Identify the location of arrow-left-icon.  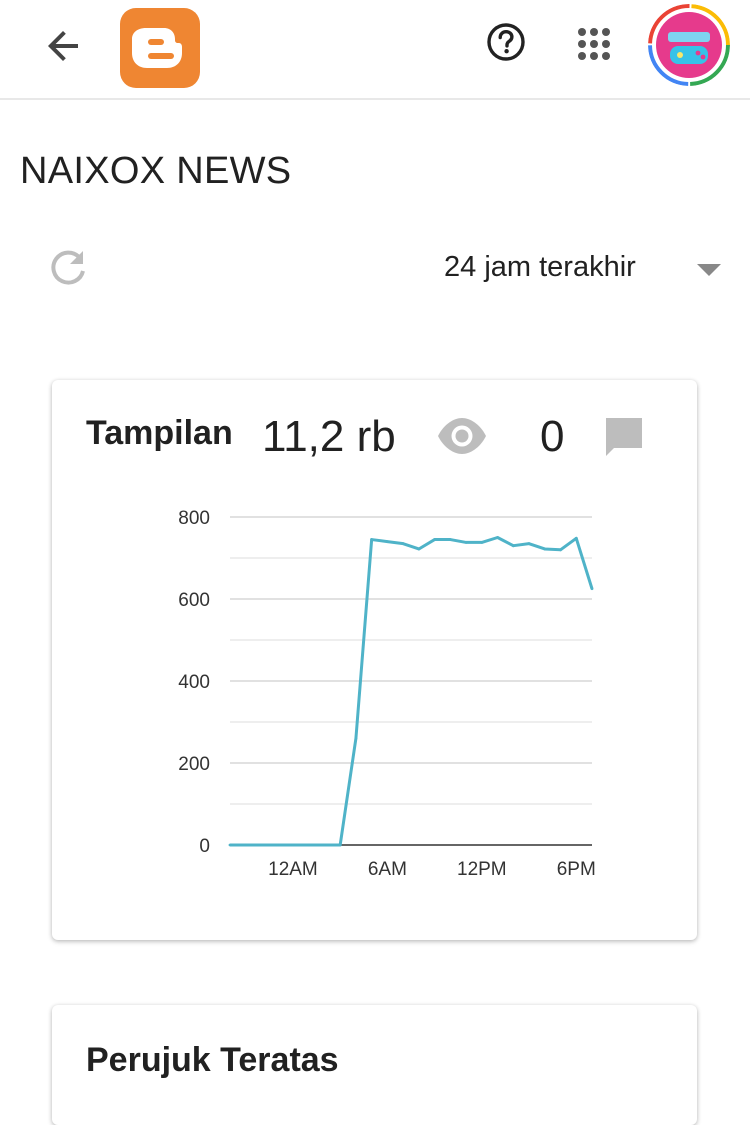
(64, 46).